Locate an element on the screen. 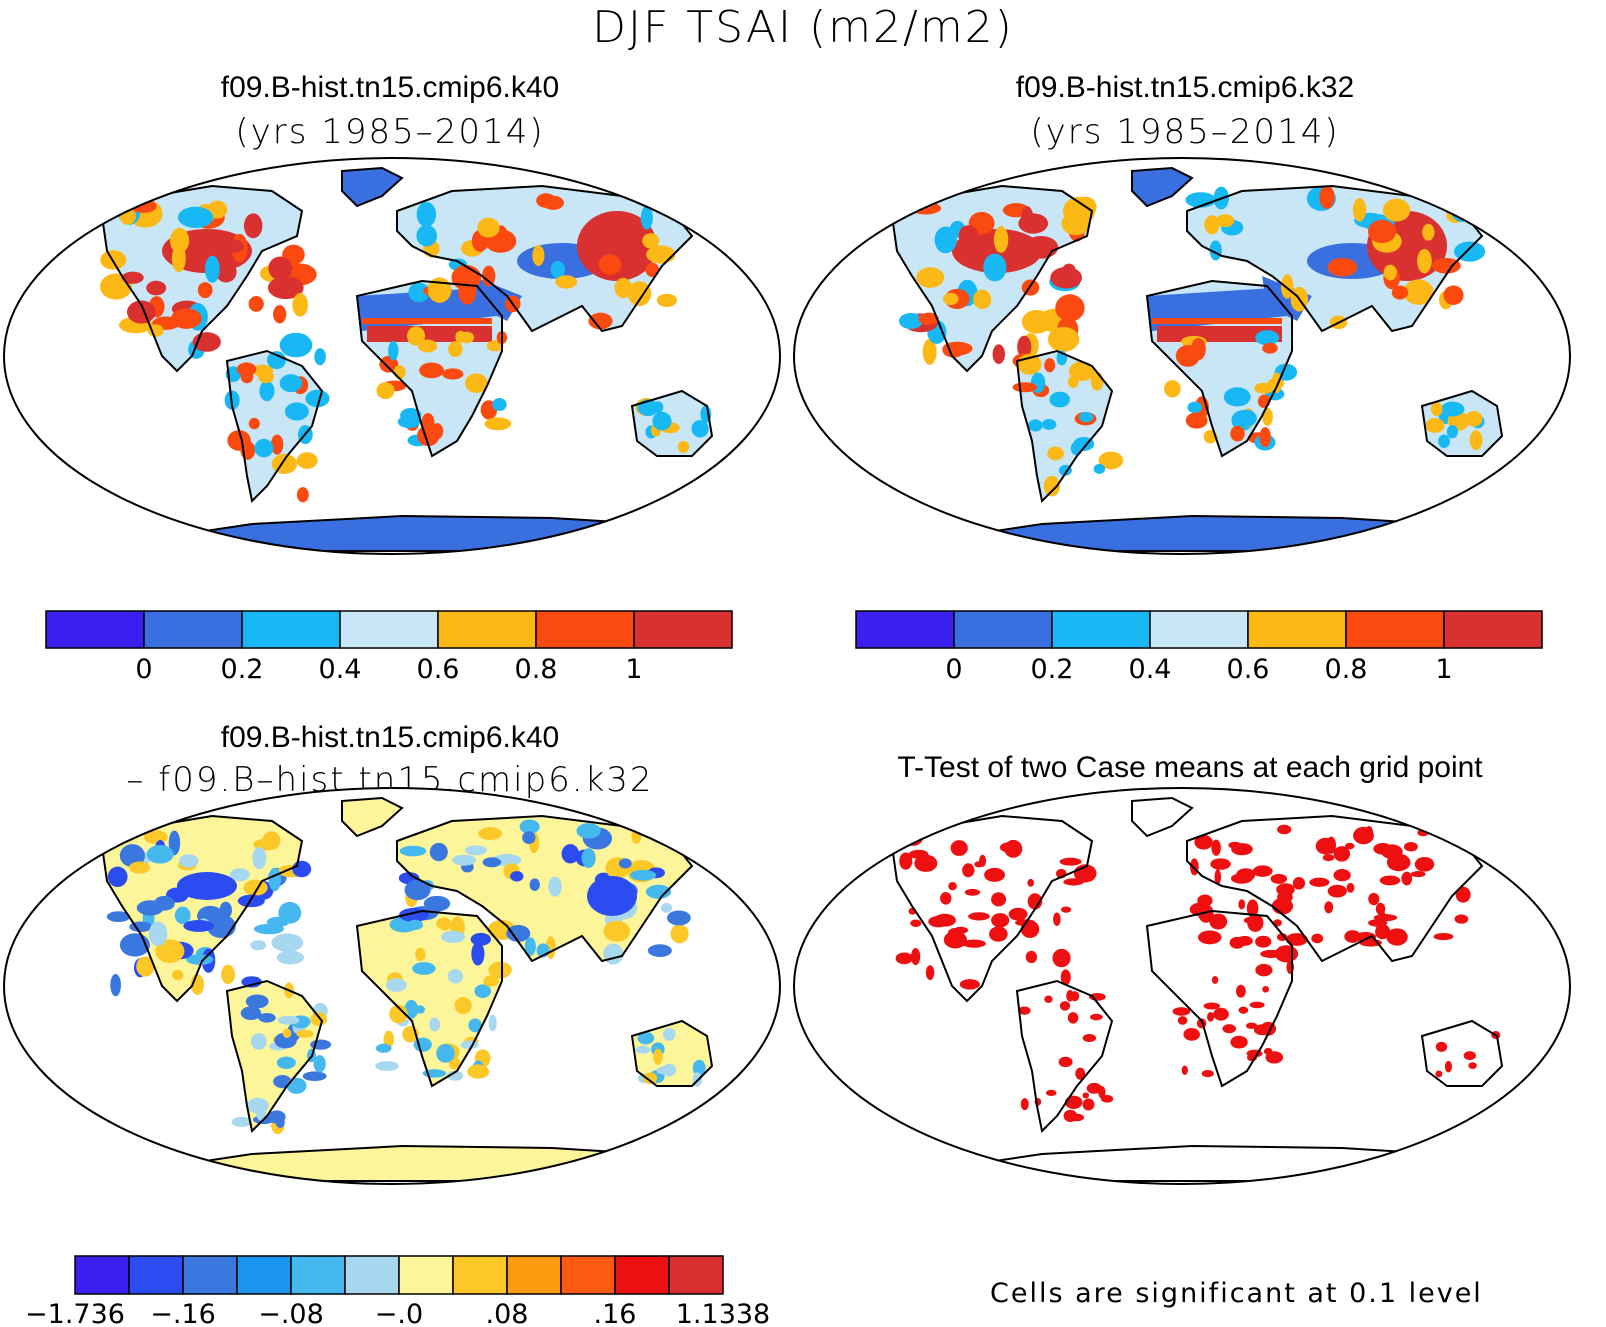 The width and height of the screenshot is (1606, 1327). panel-2-title: f09.B-hist.tn15.cmip6.k32 is located at coordinates (1185, 87).